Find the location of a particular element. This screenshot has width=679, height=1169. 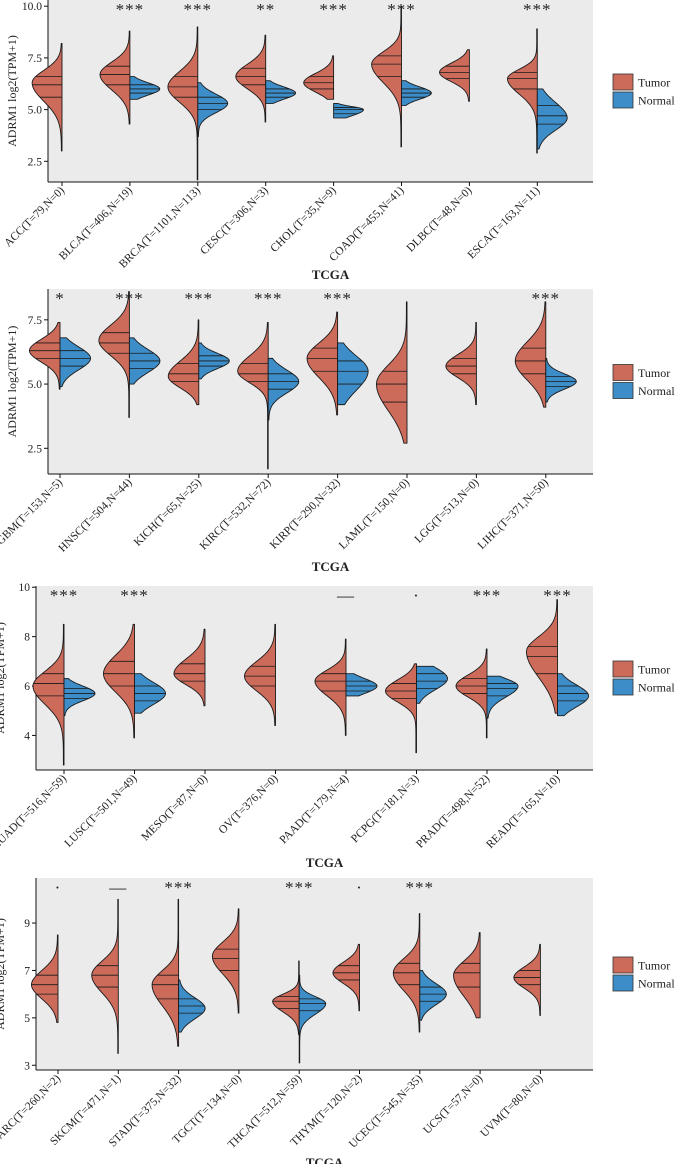

x-tick-label: PRAD(T=498,N=52) is located at coordinates (453, 812).